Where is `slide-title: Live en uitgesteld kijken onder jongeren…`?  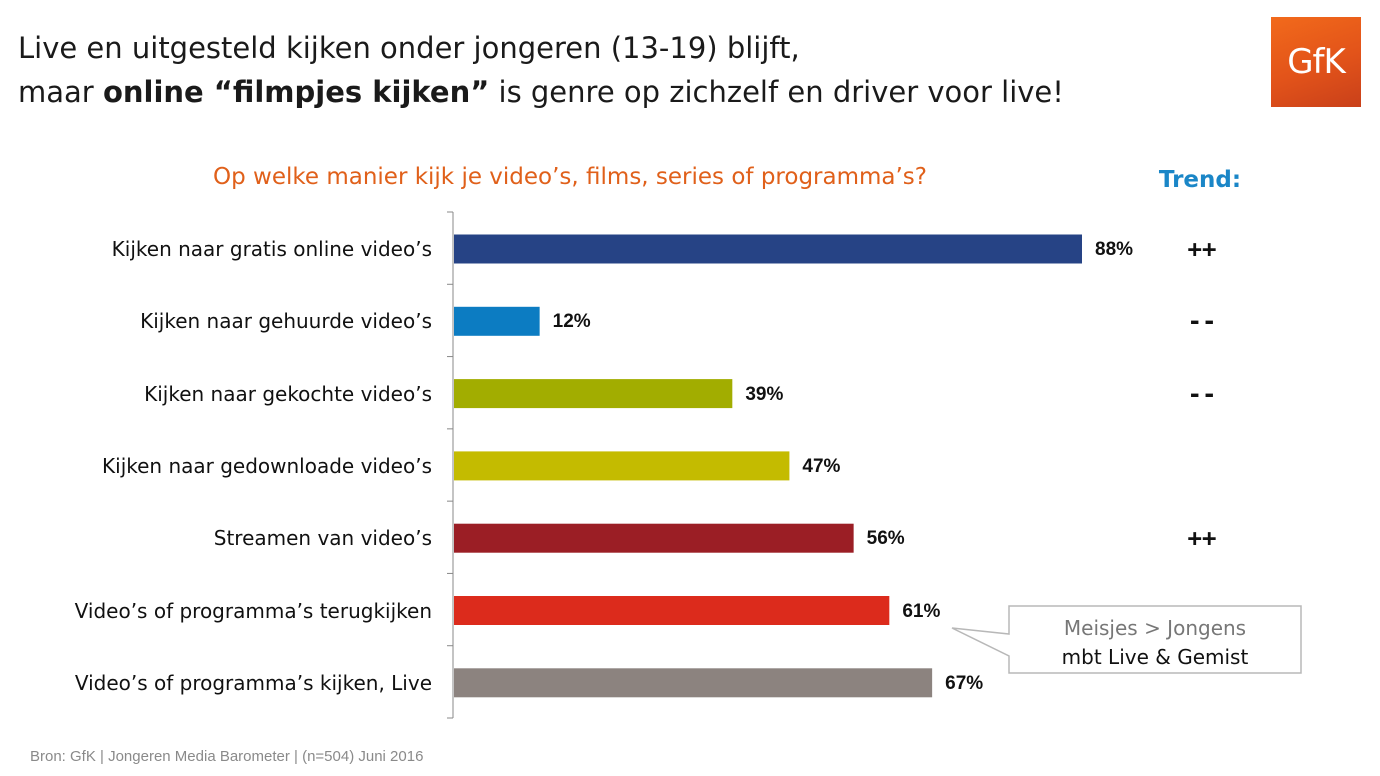 slide-title: Live en uitgesteld kijken onder jongeren… is located at coordinates (618, 70).